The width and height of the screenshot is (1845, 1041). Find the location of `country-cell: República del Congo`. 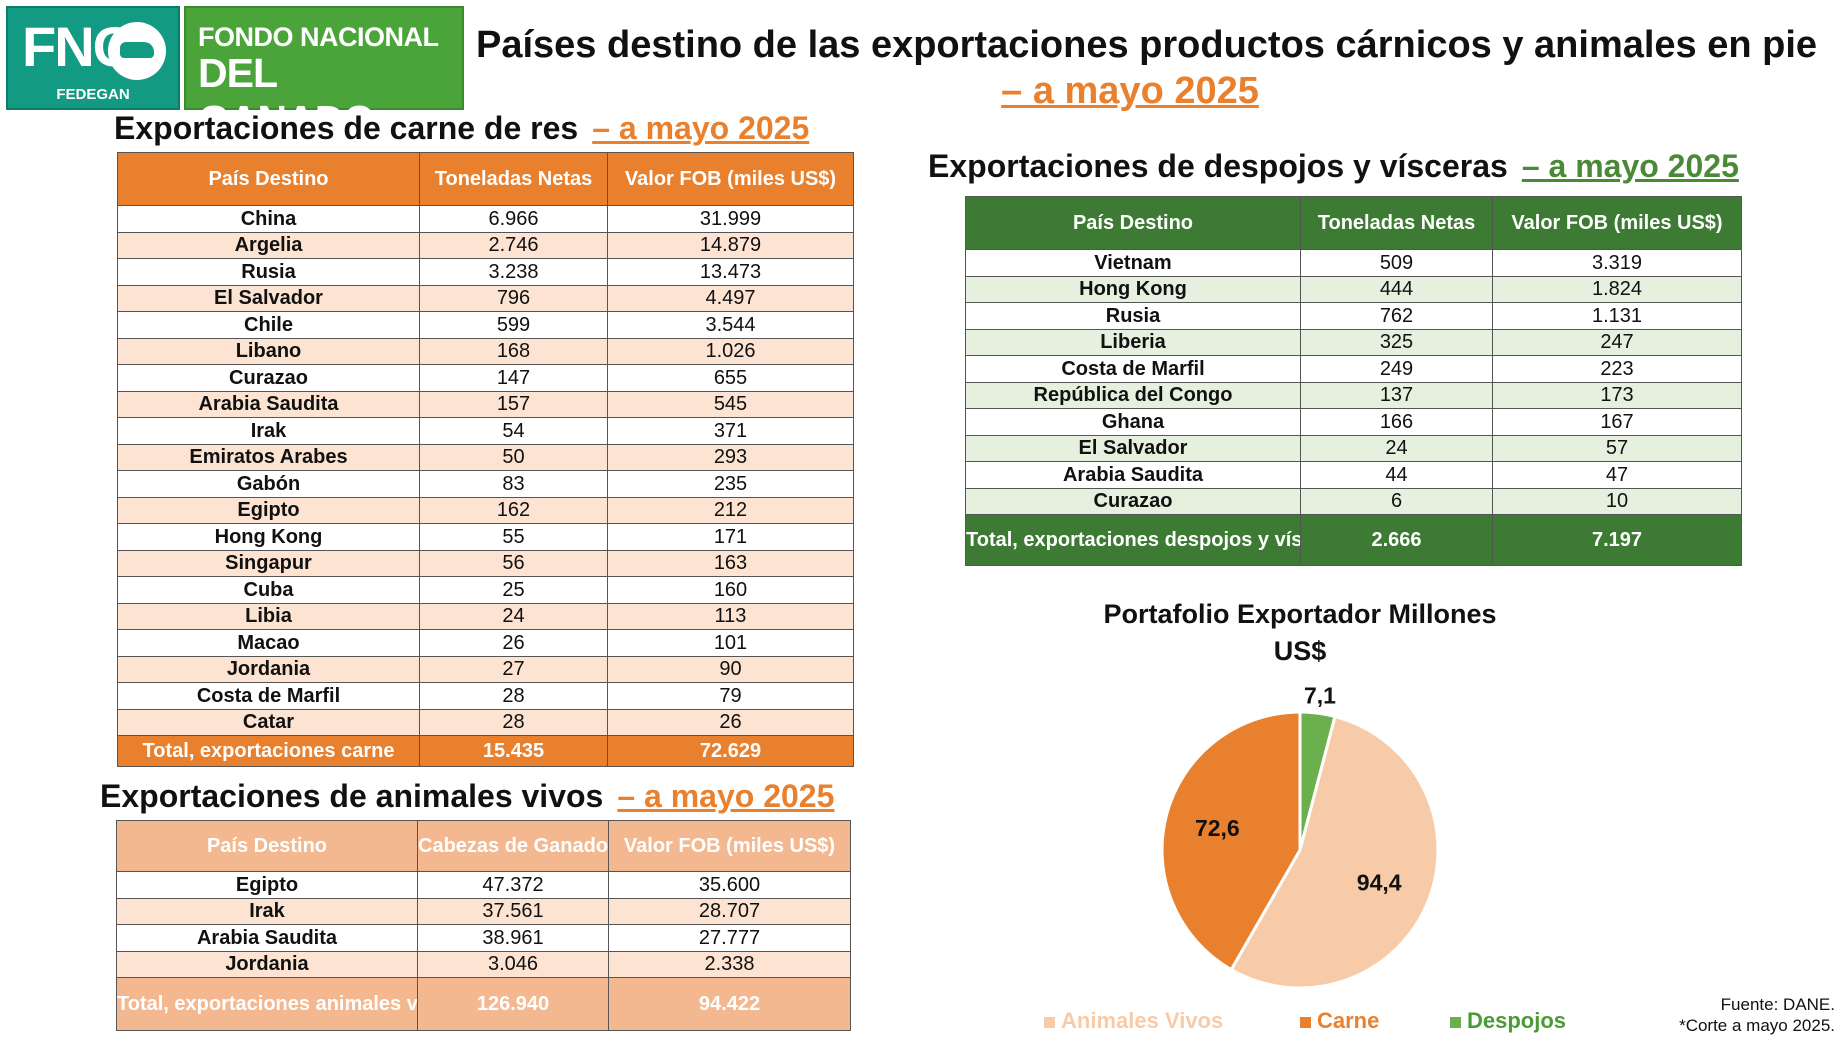

country-cell: República del Congo is located at coordinates (1133, 395).